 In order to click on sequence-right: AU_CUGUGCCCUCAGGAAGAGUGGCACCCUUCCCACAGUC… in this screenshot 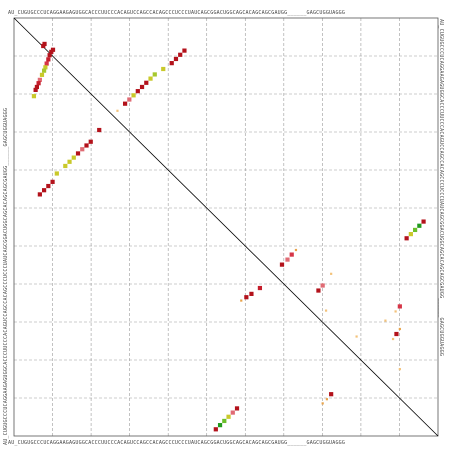, I will do `click(441, 187)`.